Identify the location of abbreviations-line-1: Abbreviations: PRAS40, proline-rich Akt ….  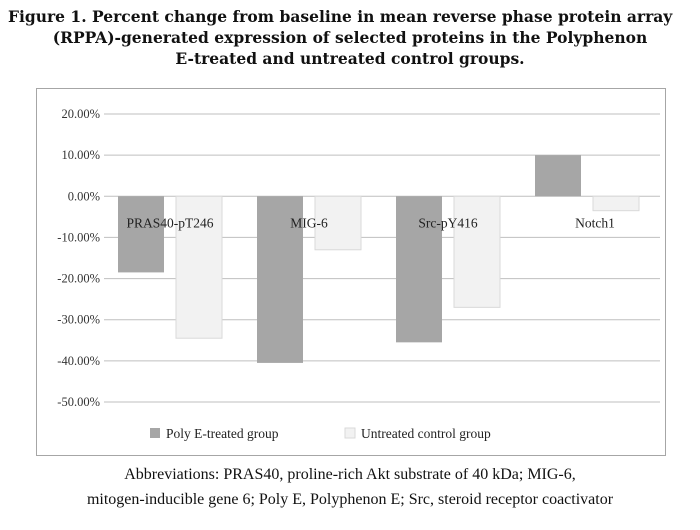
(350, 474).